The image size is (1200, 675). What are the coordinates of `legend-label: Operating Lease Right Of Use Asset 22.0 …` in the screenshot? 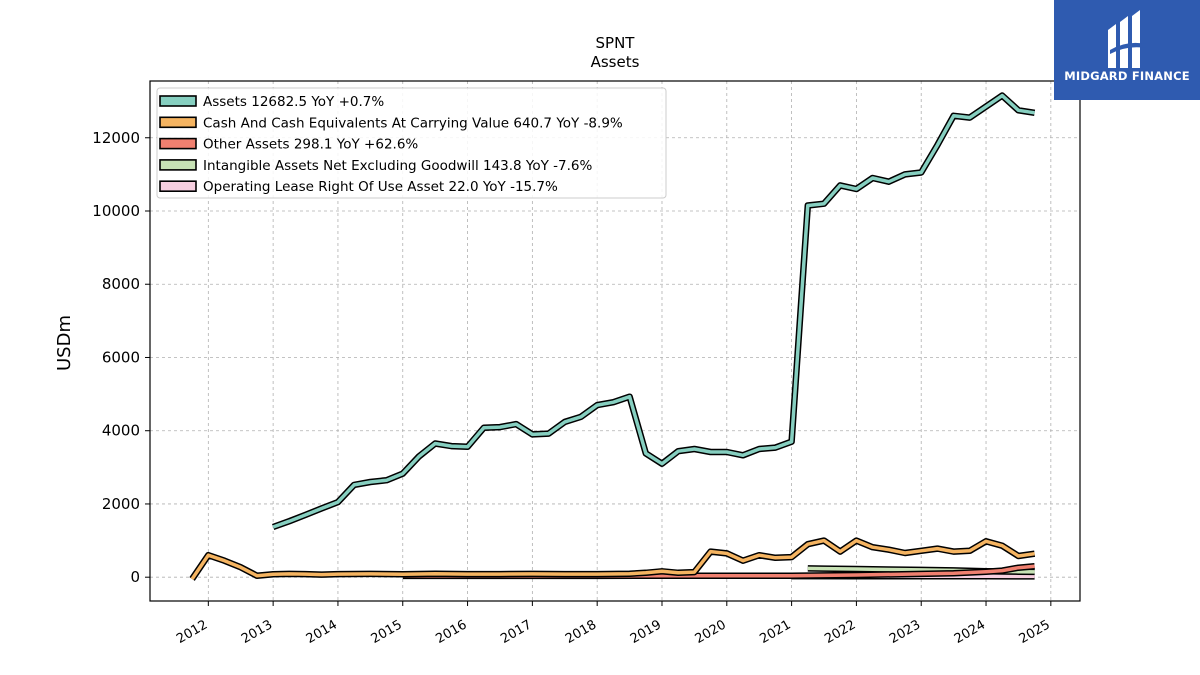 It's located at (380, 187).